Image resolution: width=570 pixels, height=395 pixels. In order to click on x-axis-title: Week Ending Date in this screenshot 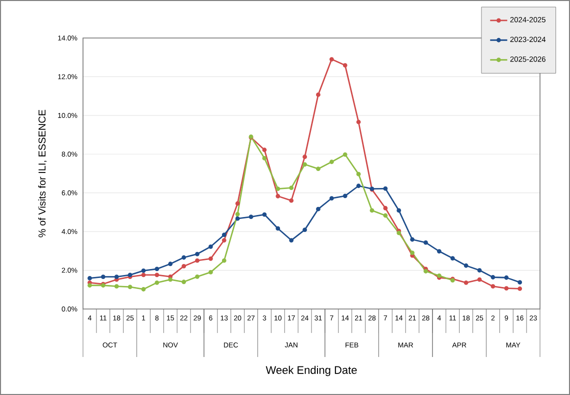, I will do `click(311, 371)`.